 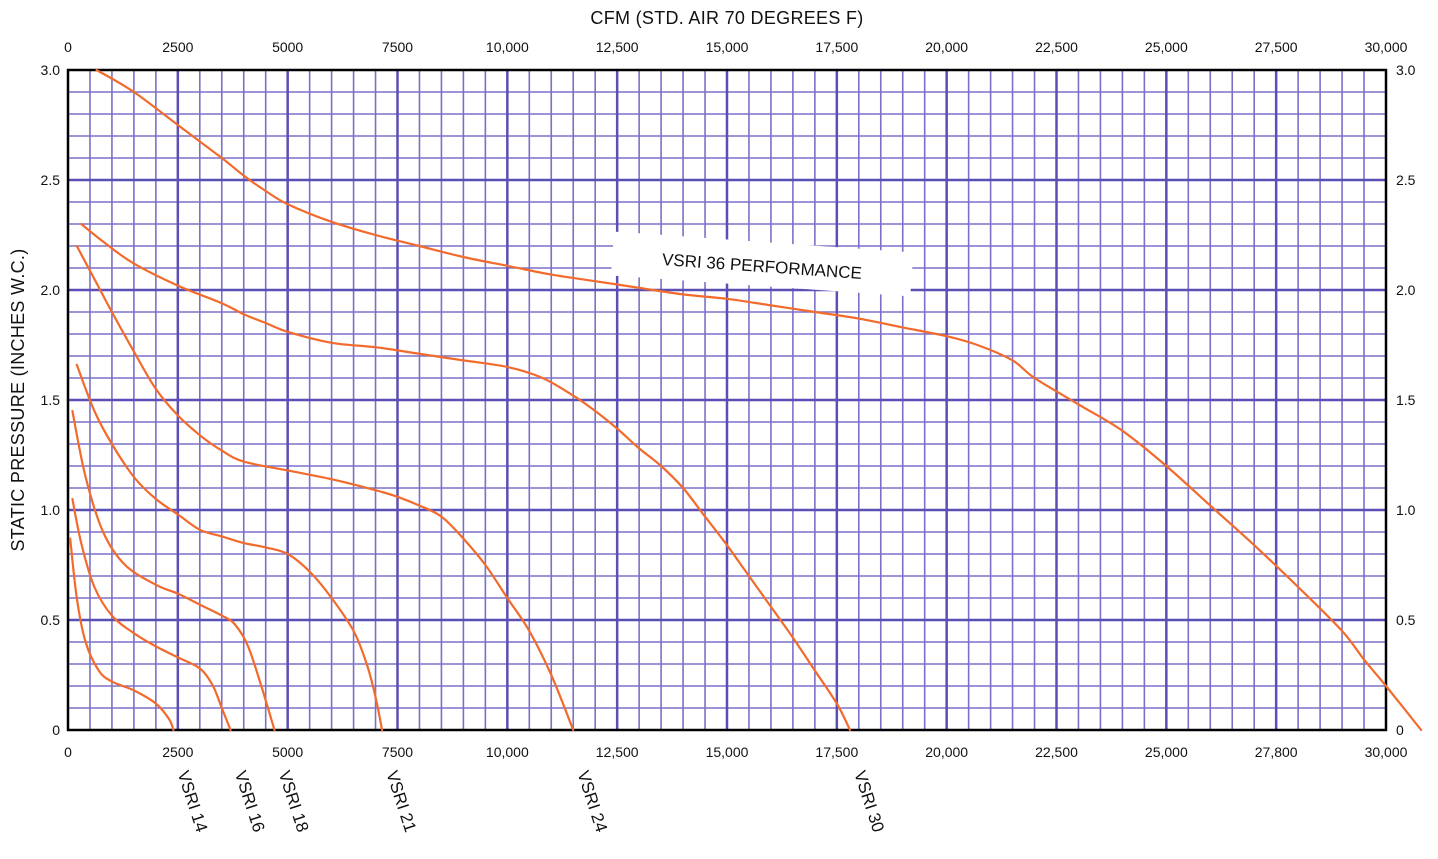 What do you see at coordinates (592, 801) in the screenshot?
I see `series-label-vsri-24: VSRI 24` at bounding box center [592, 801].